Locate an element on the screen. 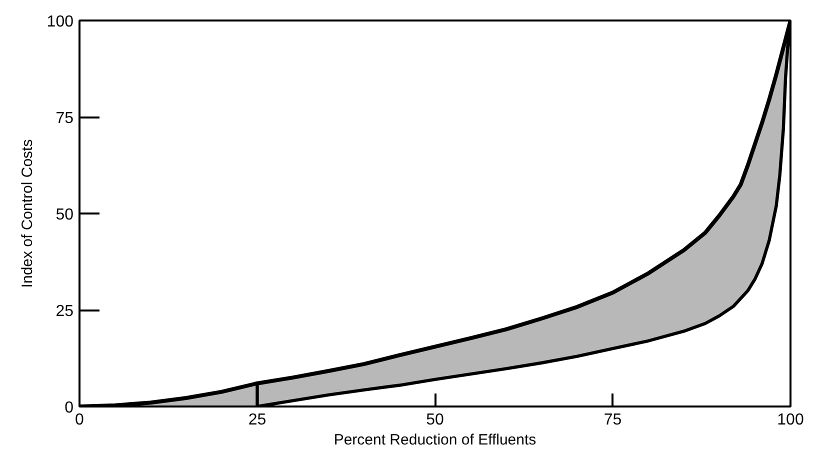  y-tick-label: 25 is located at coordinates (65, 311).